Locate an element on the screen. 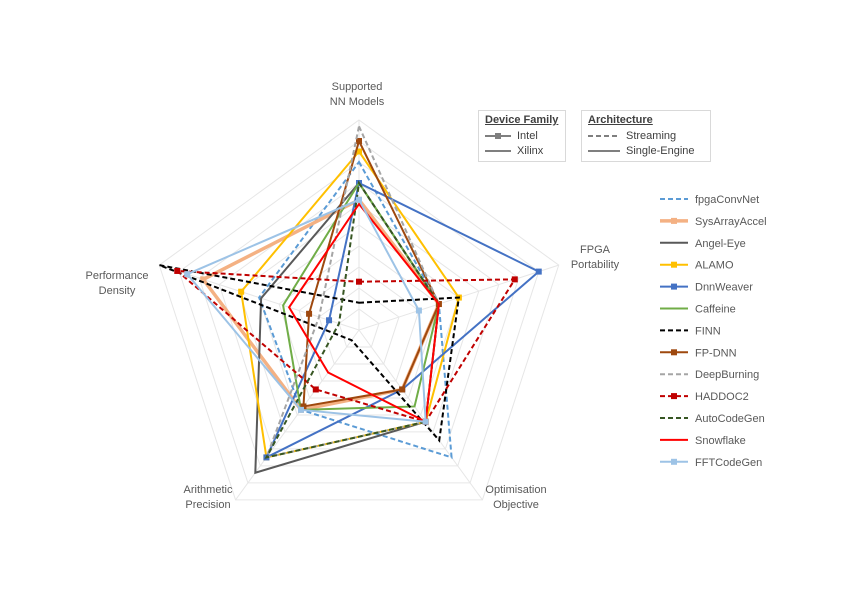  legend-single-engine: Single-Engine is located at coordinates (641, 150).